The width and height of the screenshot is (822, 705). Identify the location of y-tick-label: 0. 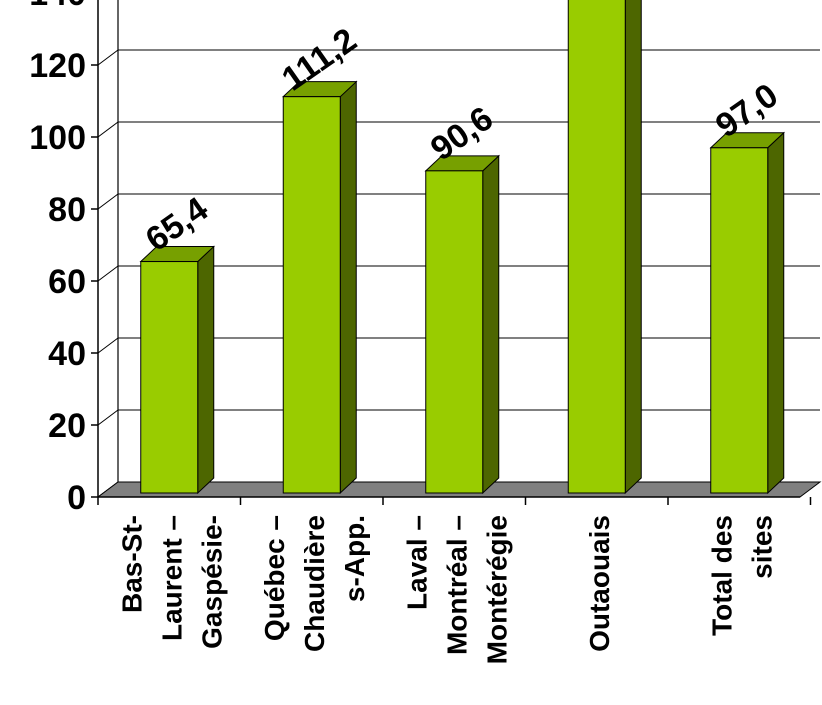
(76, 498).